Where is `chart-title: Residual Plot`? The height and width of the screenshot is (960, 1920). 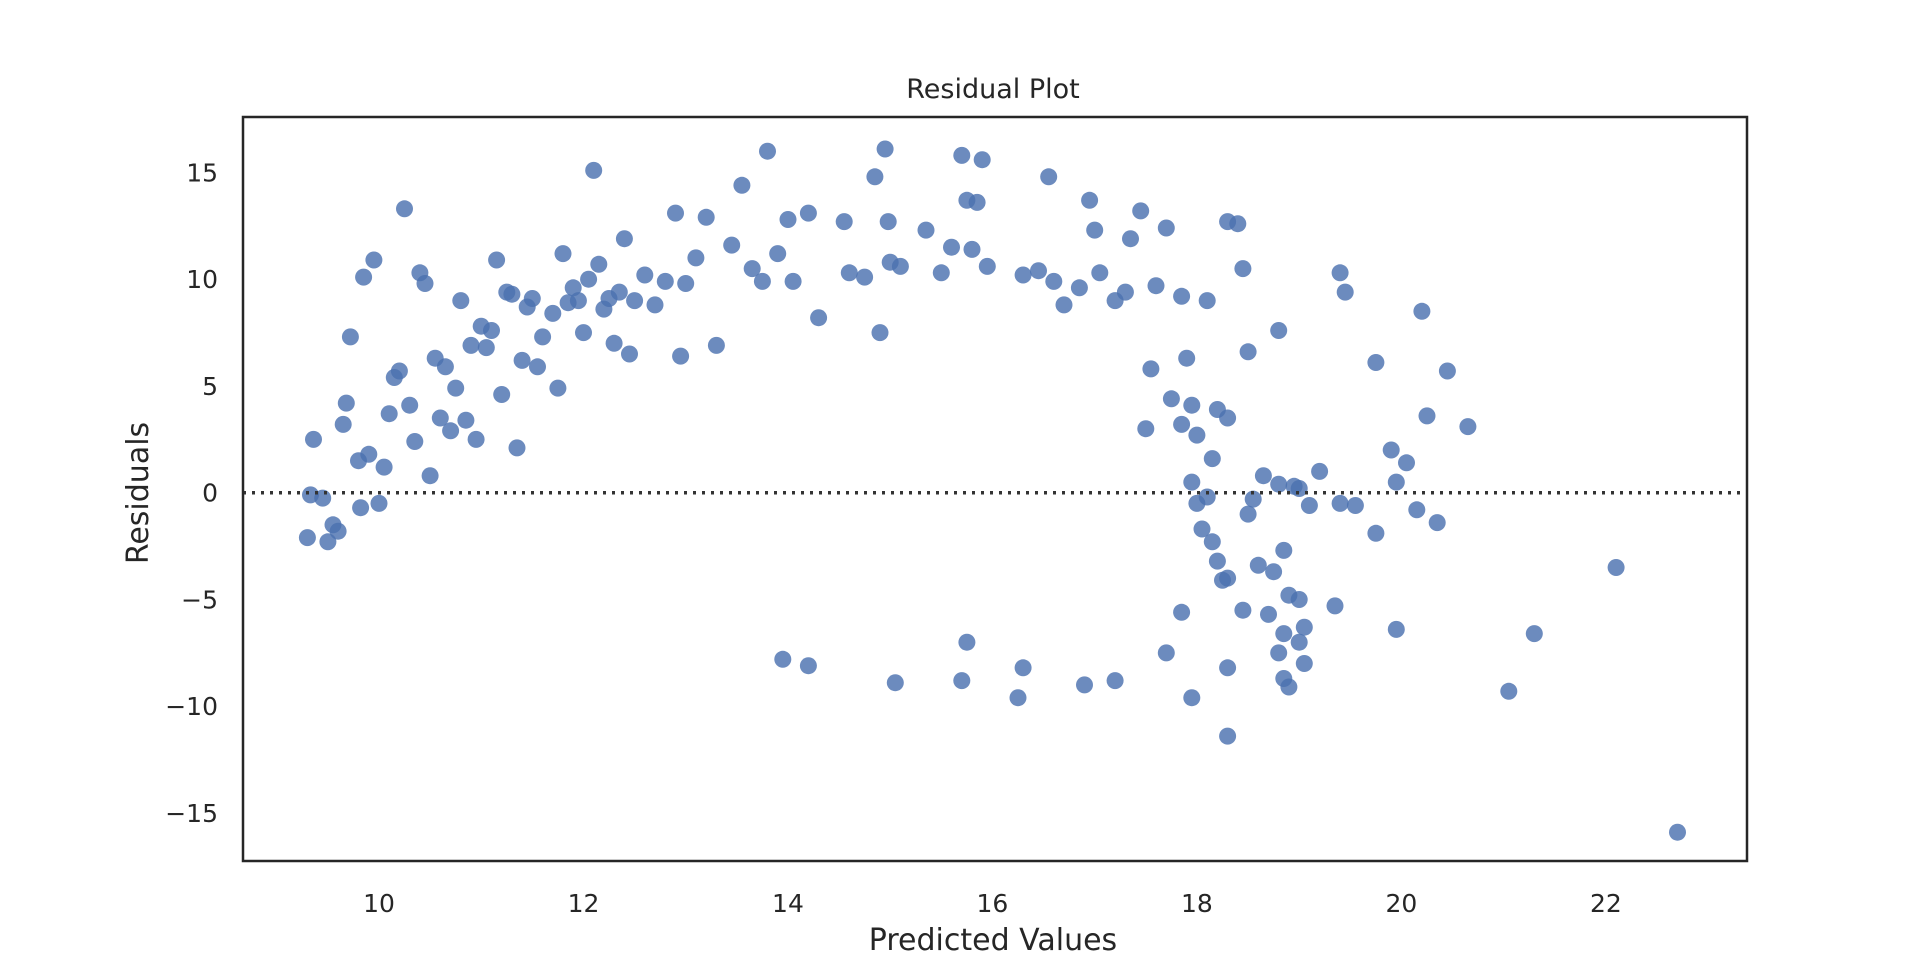
chart-title: Residual Plot is located at coordinates (993, 89).